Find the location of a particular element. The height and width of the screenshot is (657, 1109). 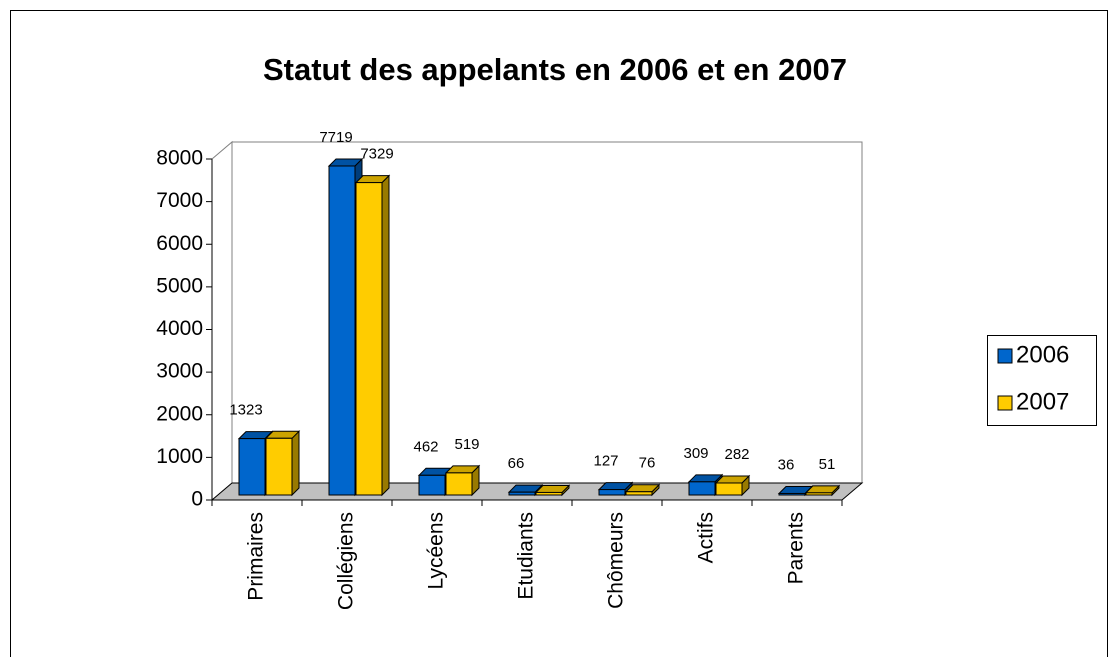

legend-label: 2006 is located at coordinates (1042, 354).